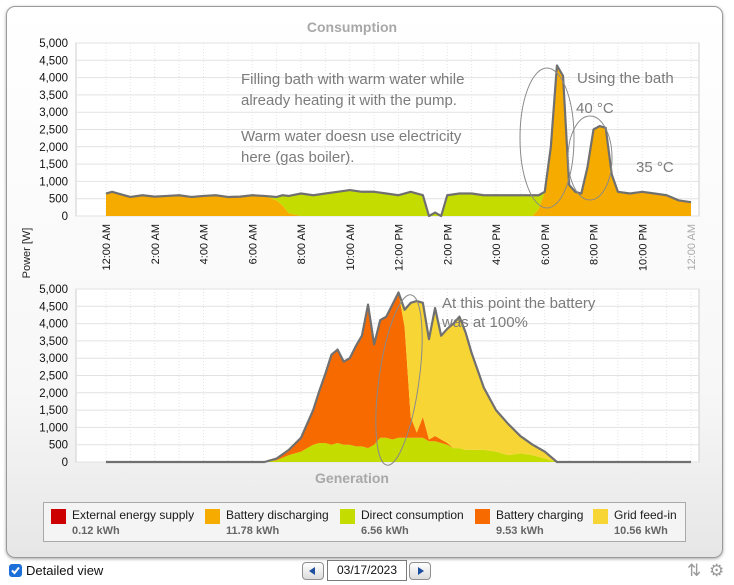 This screenshot has height=585, width=734. Describe the element at coordinates (520, 531) in the screenshot. I see `legend-value: 9.53 kWh` at that location.